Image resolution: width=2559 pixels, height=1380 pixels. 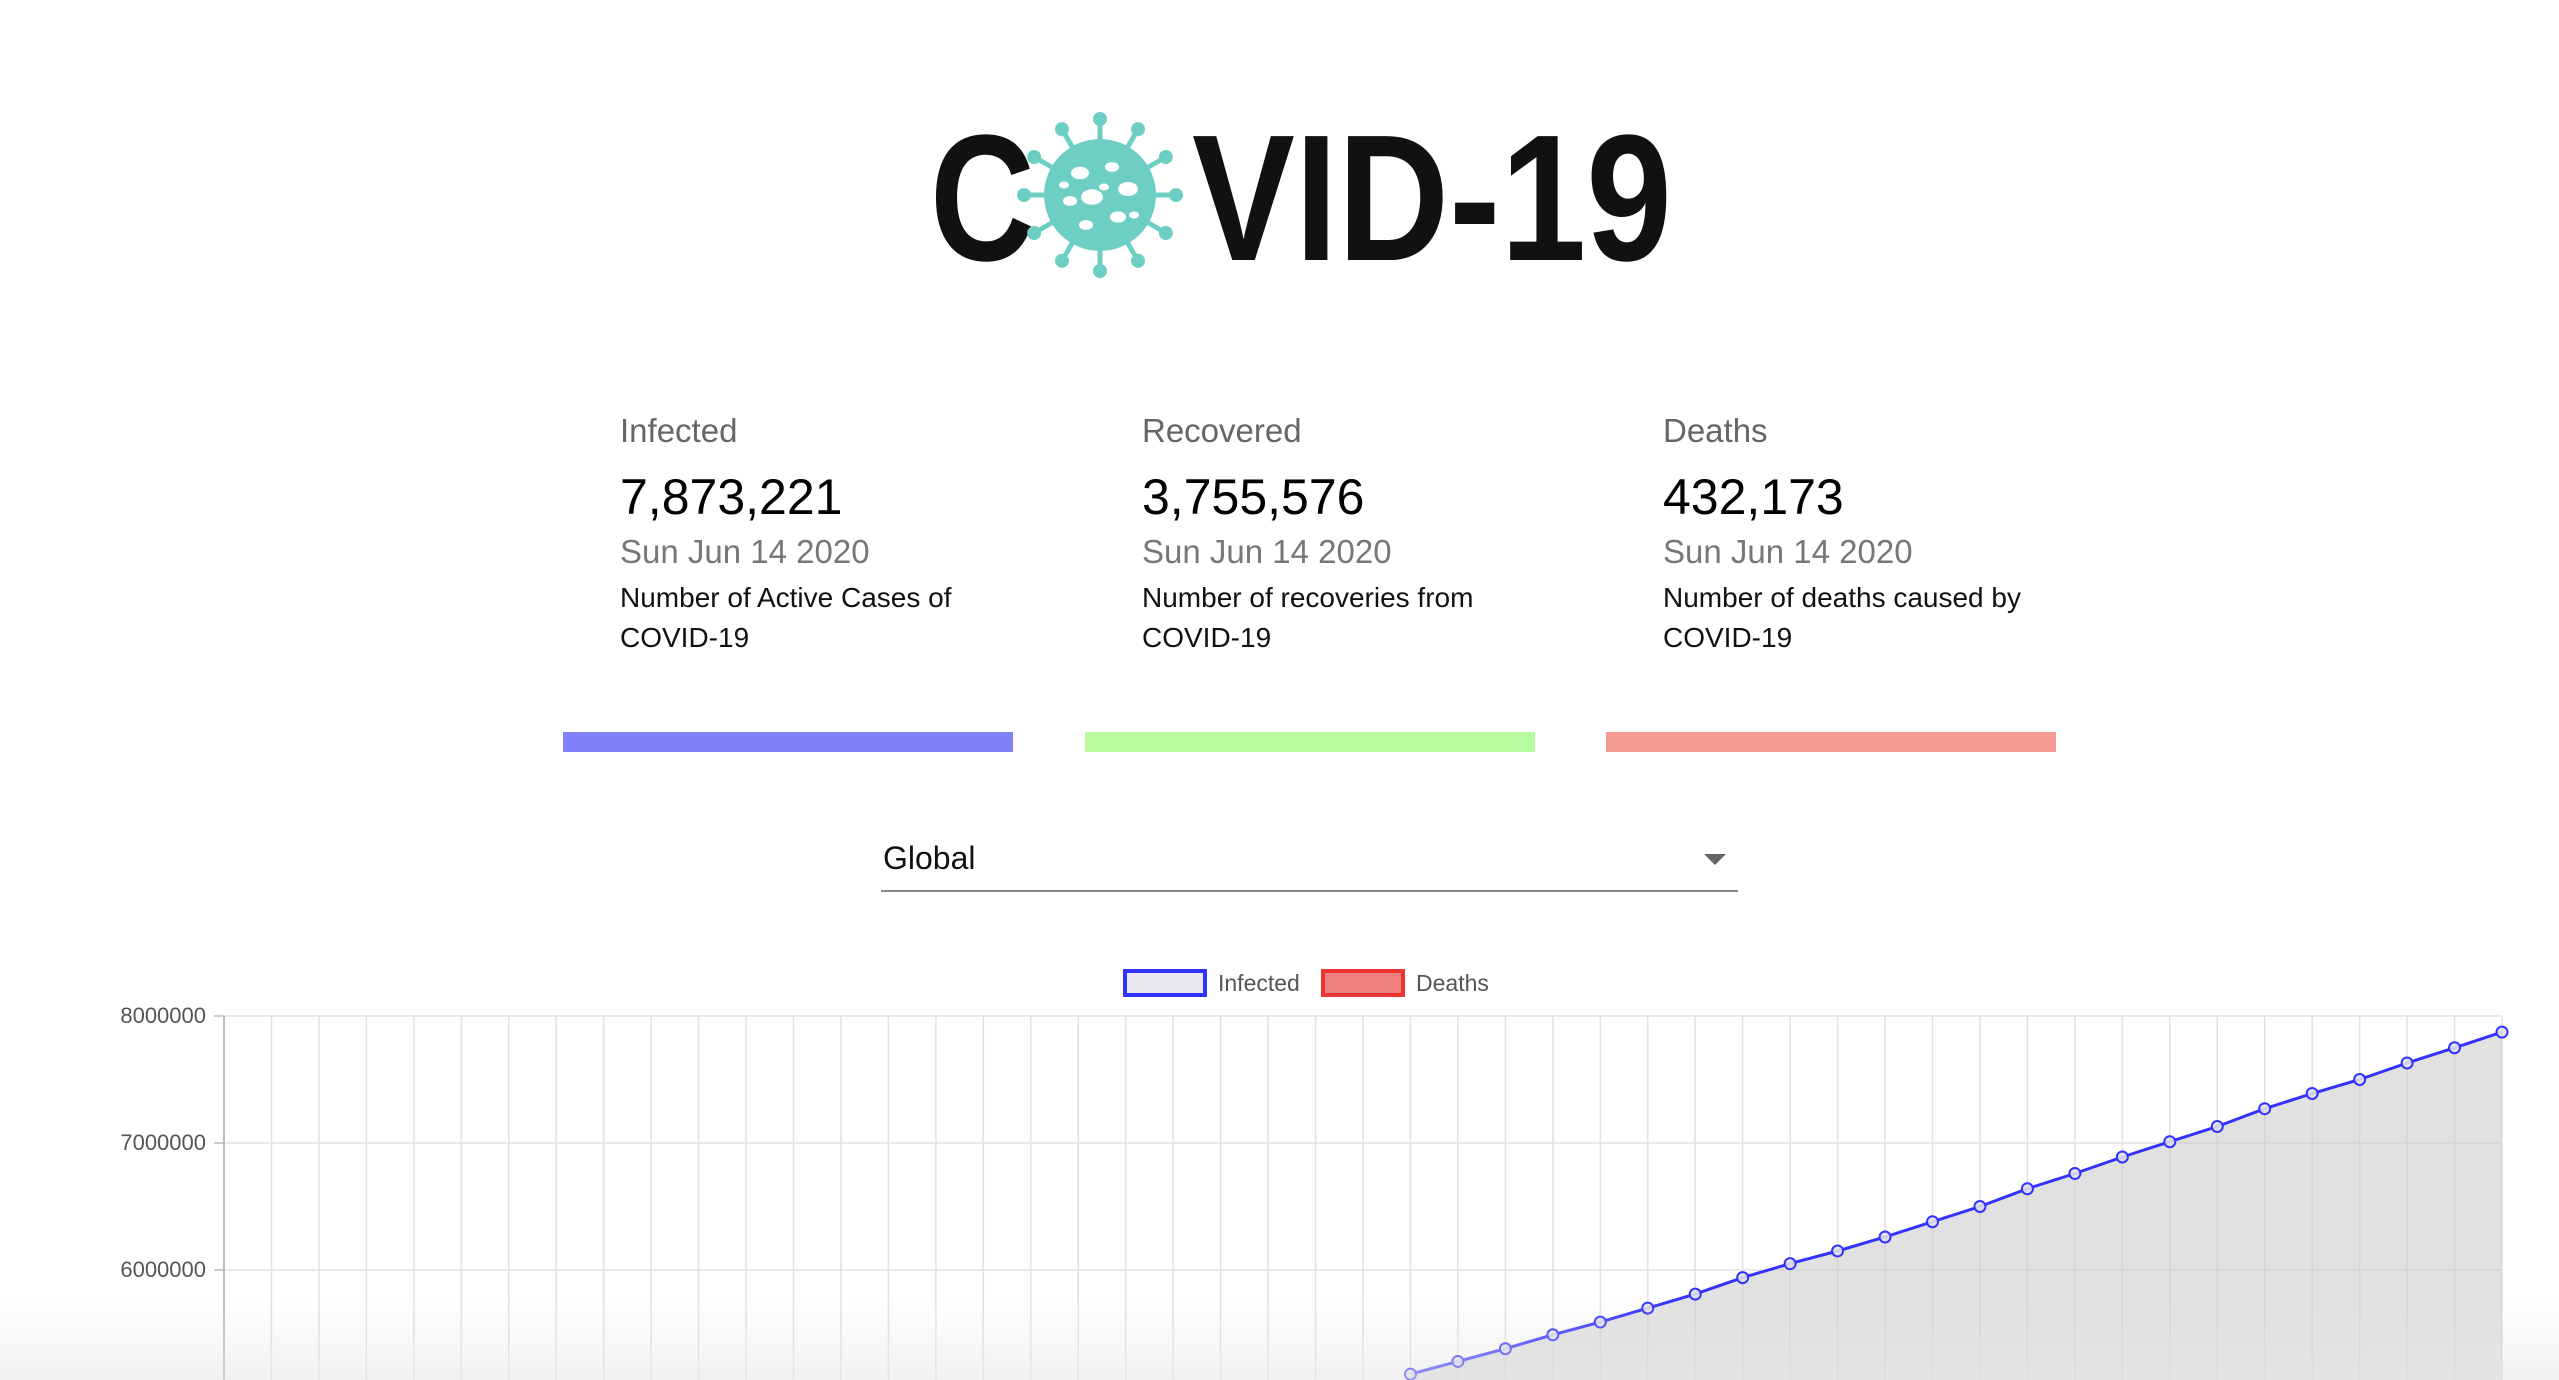 I want to click on recovered-date: Sun Jun 14 2020, so click(x=1267, y=551).